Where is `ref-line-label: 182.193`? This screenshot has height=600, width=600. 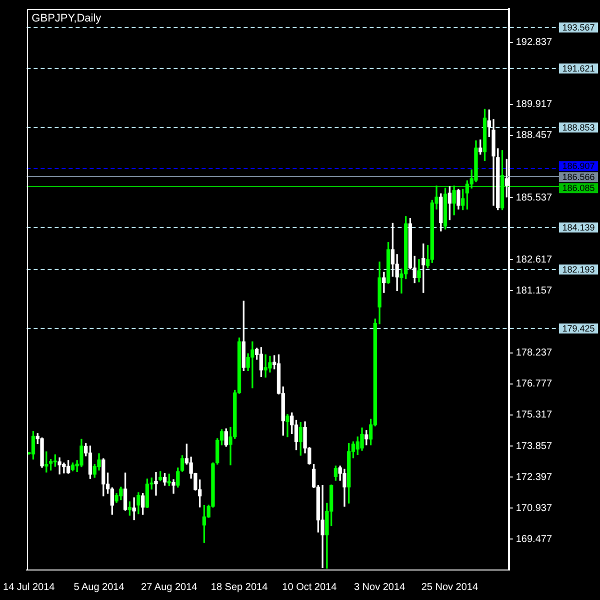 ref-line-label: 182.193 is located at coordinates (578, 269).